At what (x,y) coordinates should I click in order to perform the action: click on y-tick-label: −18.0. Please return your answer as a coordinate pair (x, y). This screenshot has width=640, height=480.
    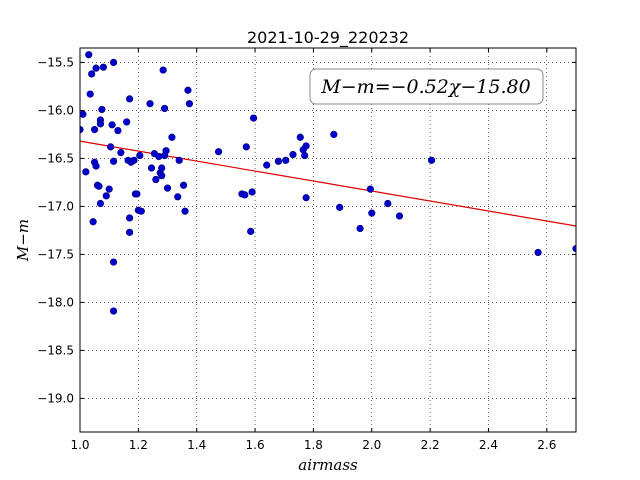
    Looking at the image, I should click on (55, 302).